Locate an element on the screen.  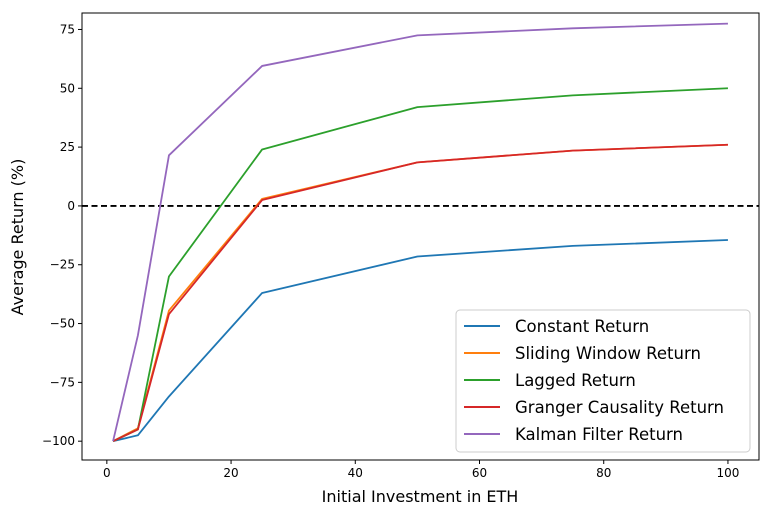
x-tick-label: 80 is located at coordinates (603, 473).